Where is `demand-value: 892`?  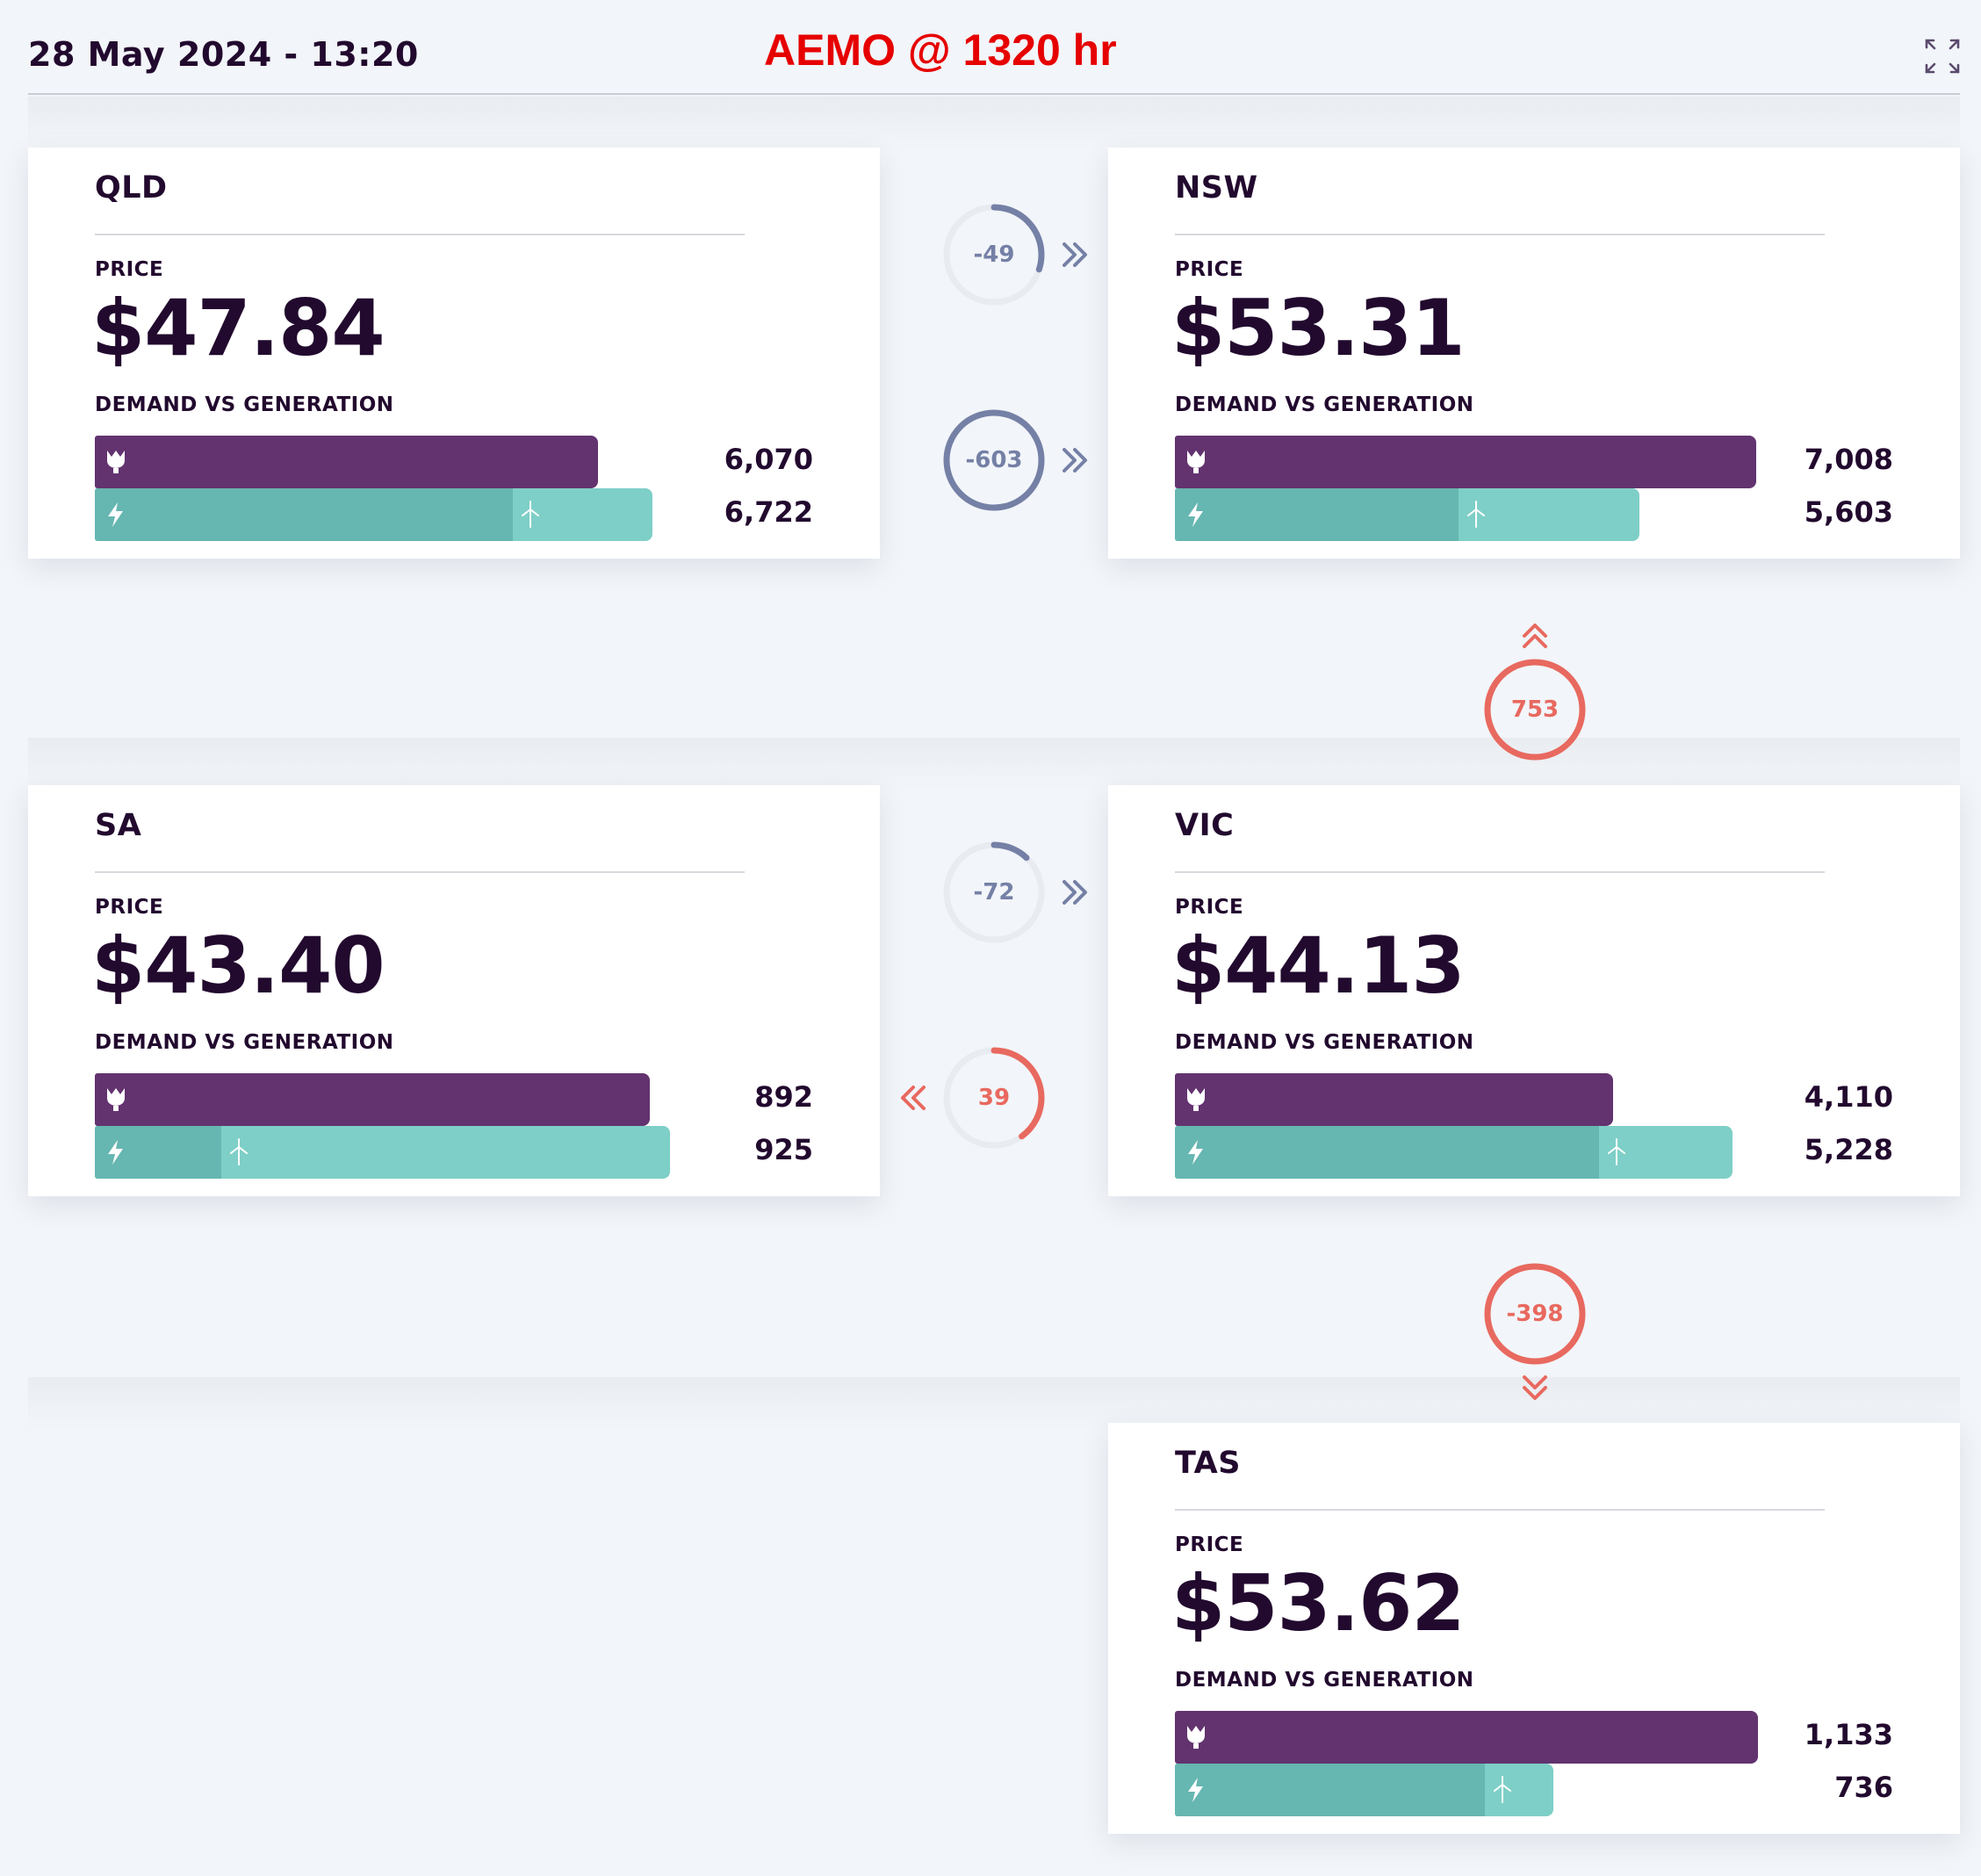
demand-value: 892 is located at coordinates (783, 1097).